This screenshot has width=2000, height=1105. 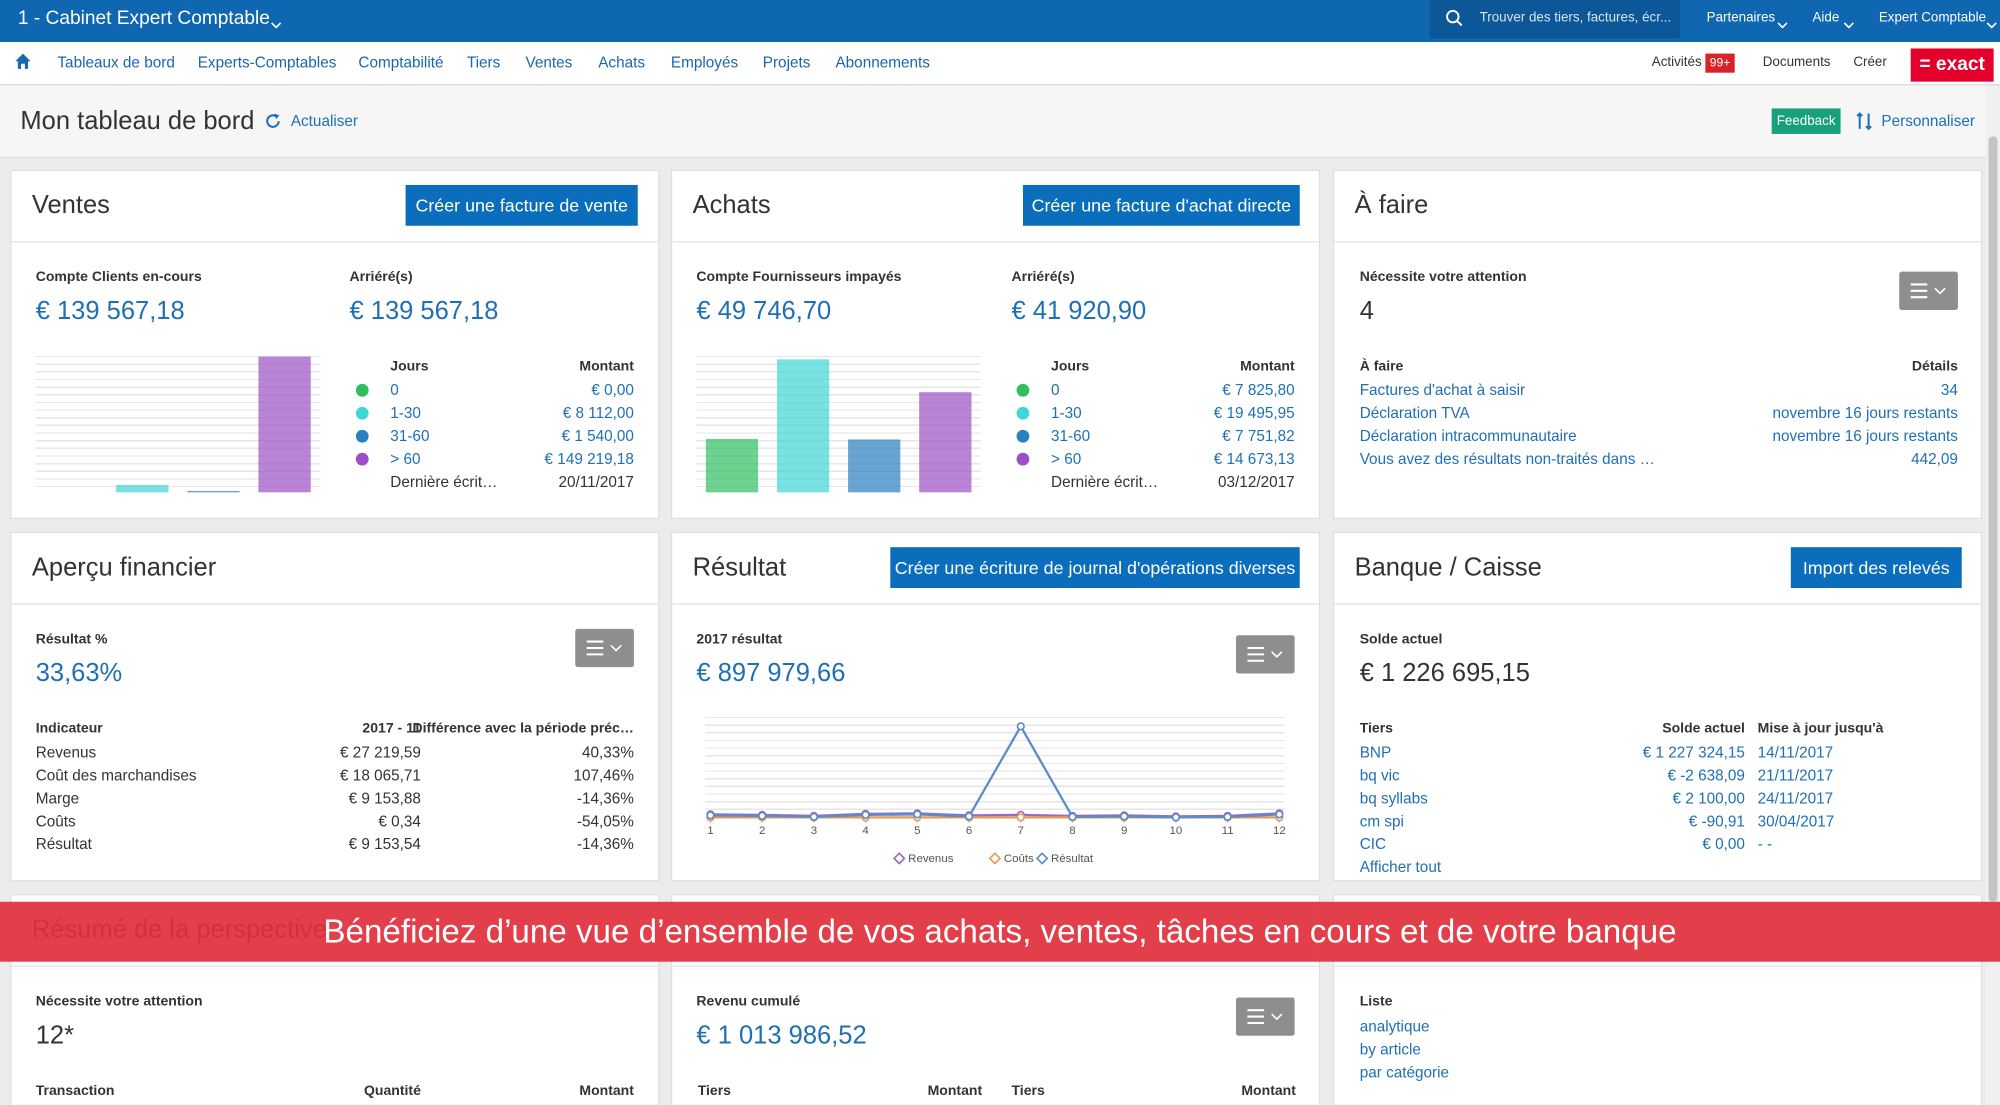 What do you see at coordinates (931, 859) in the screenshot?
I see `legend-label: Revenus` at bounding box center [931, 859].